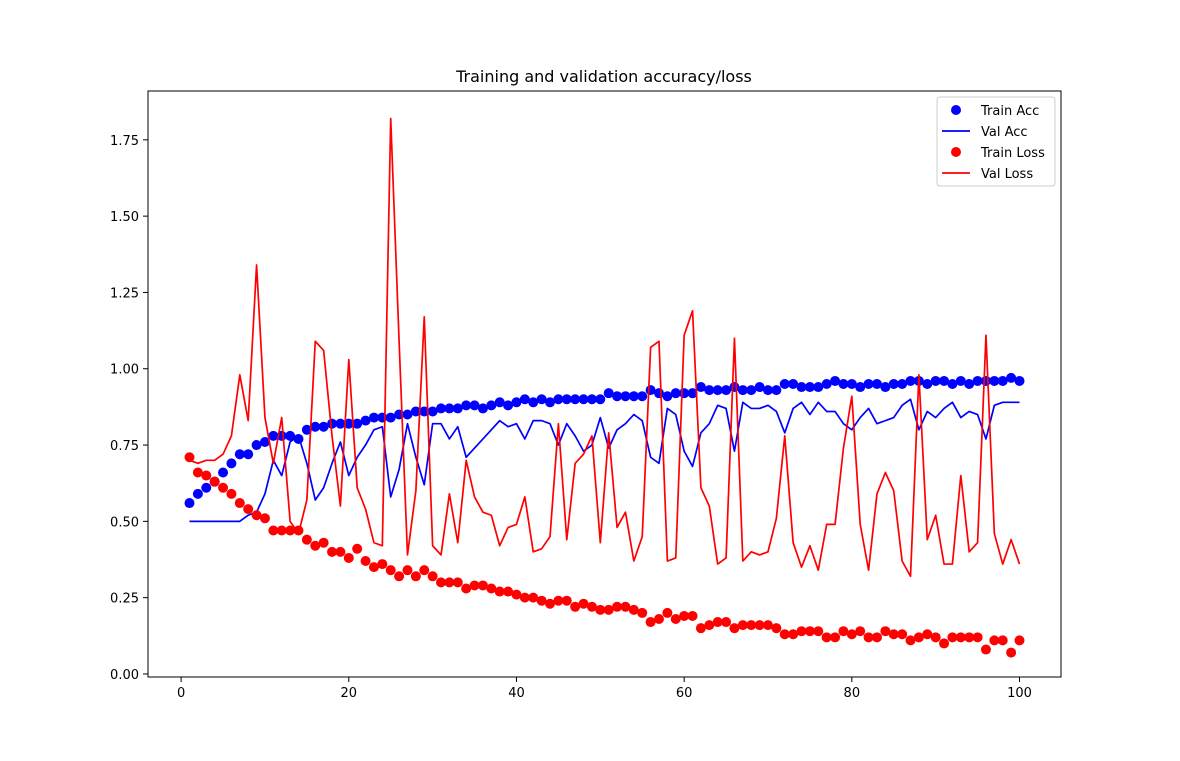 The width and height of the screenshot is (1180, 761). Describe the element at coordinates (1019, 693) in the screenshot. I see `x-tick-label: 100` at that location.